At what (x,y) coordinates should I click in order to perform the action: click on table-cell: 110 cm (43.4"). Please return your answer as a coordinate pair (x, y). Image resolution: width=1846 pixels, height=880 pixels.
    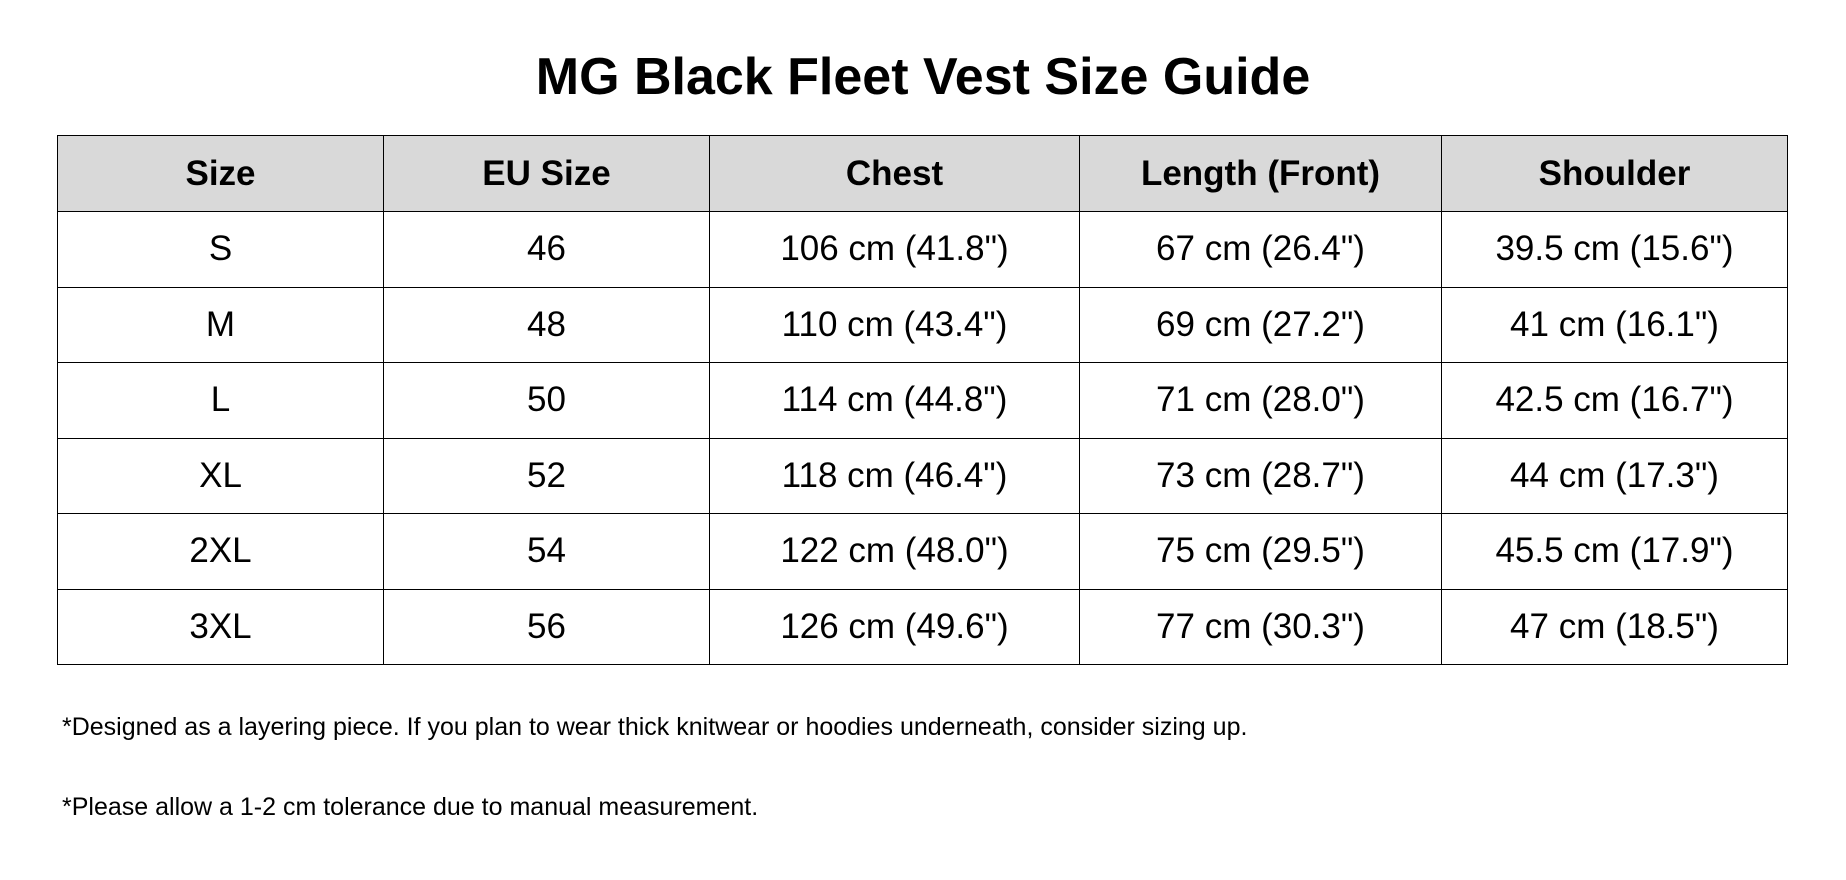
    Looking at the image, I should click on (894, 324).